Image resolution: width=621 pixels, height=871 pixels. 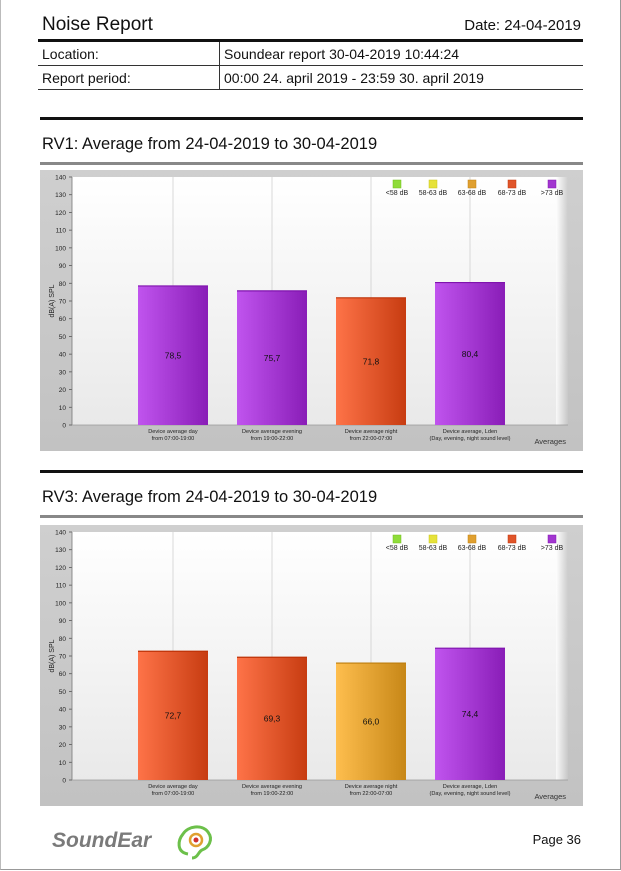 What do you see at coordinates (97, 24) in the screenshot?
I see `report-title: Noise Report` at bounding box center [97, 24].